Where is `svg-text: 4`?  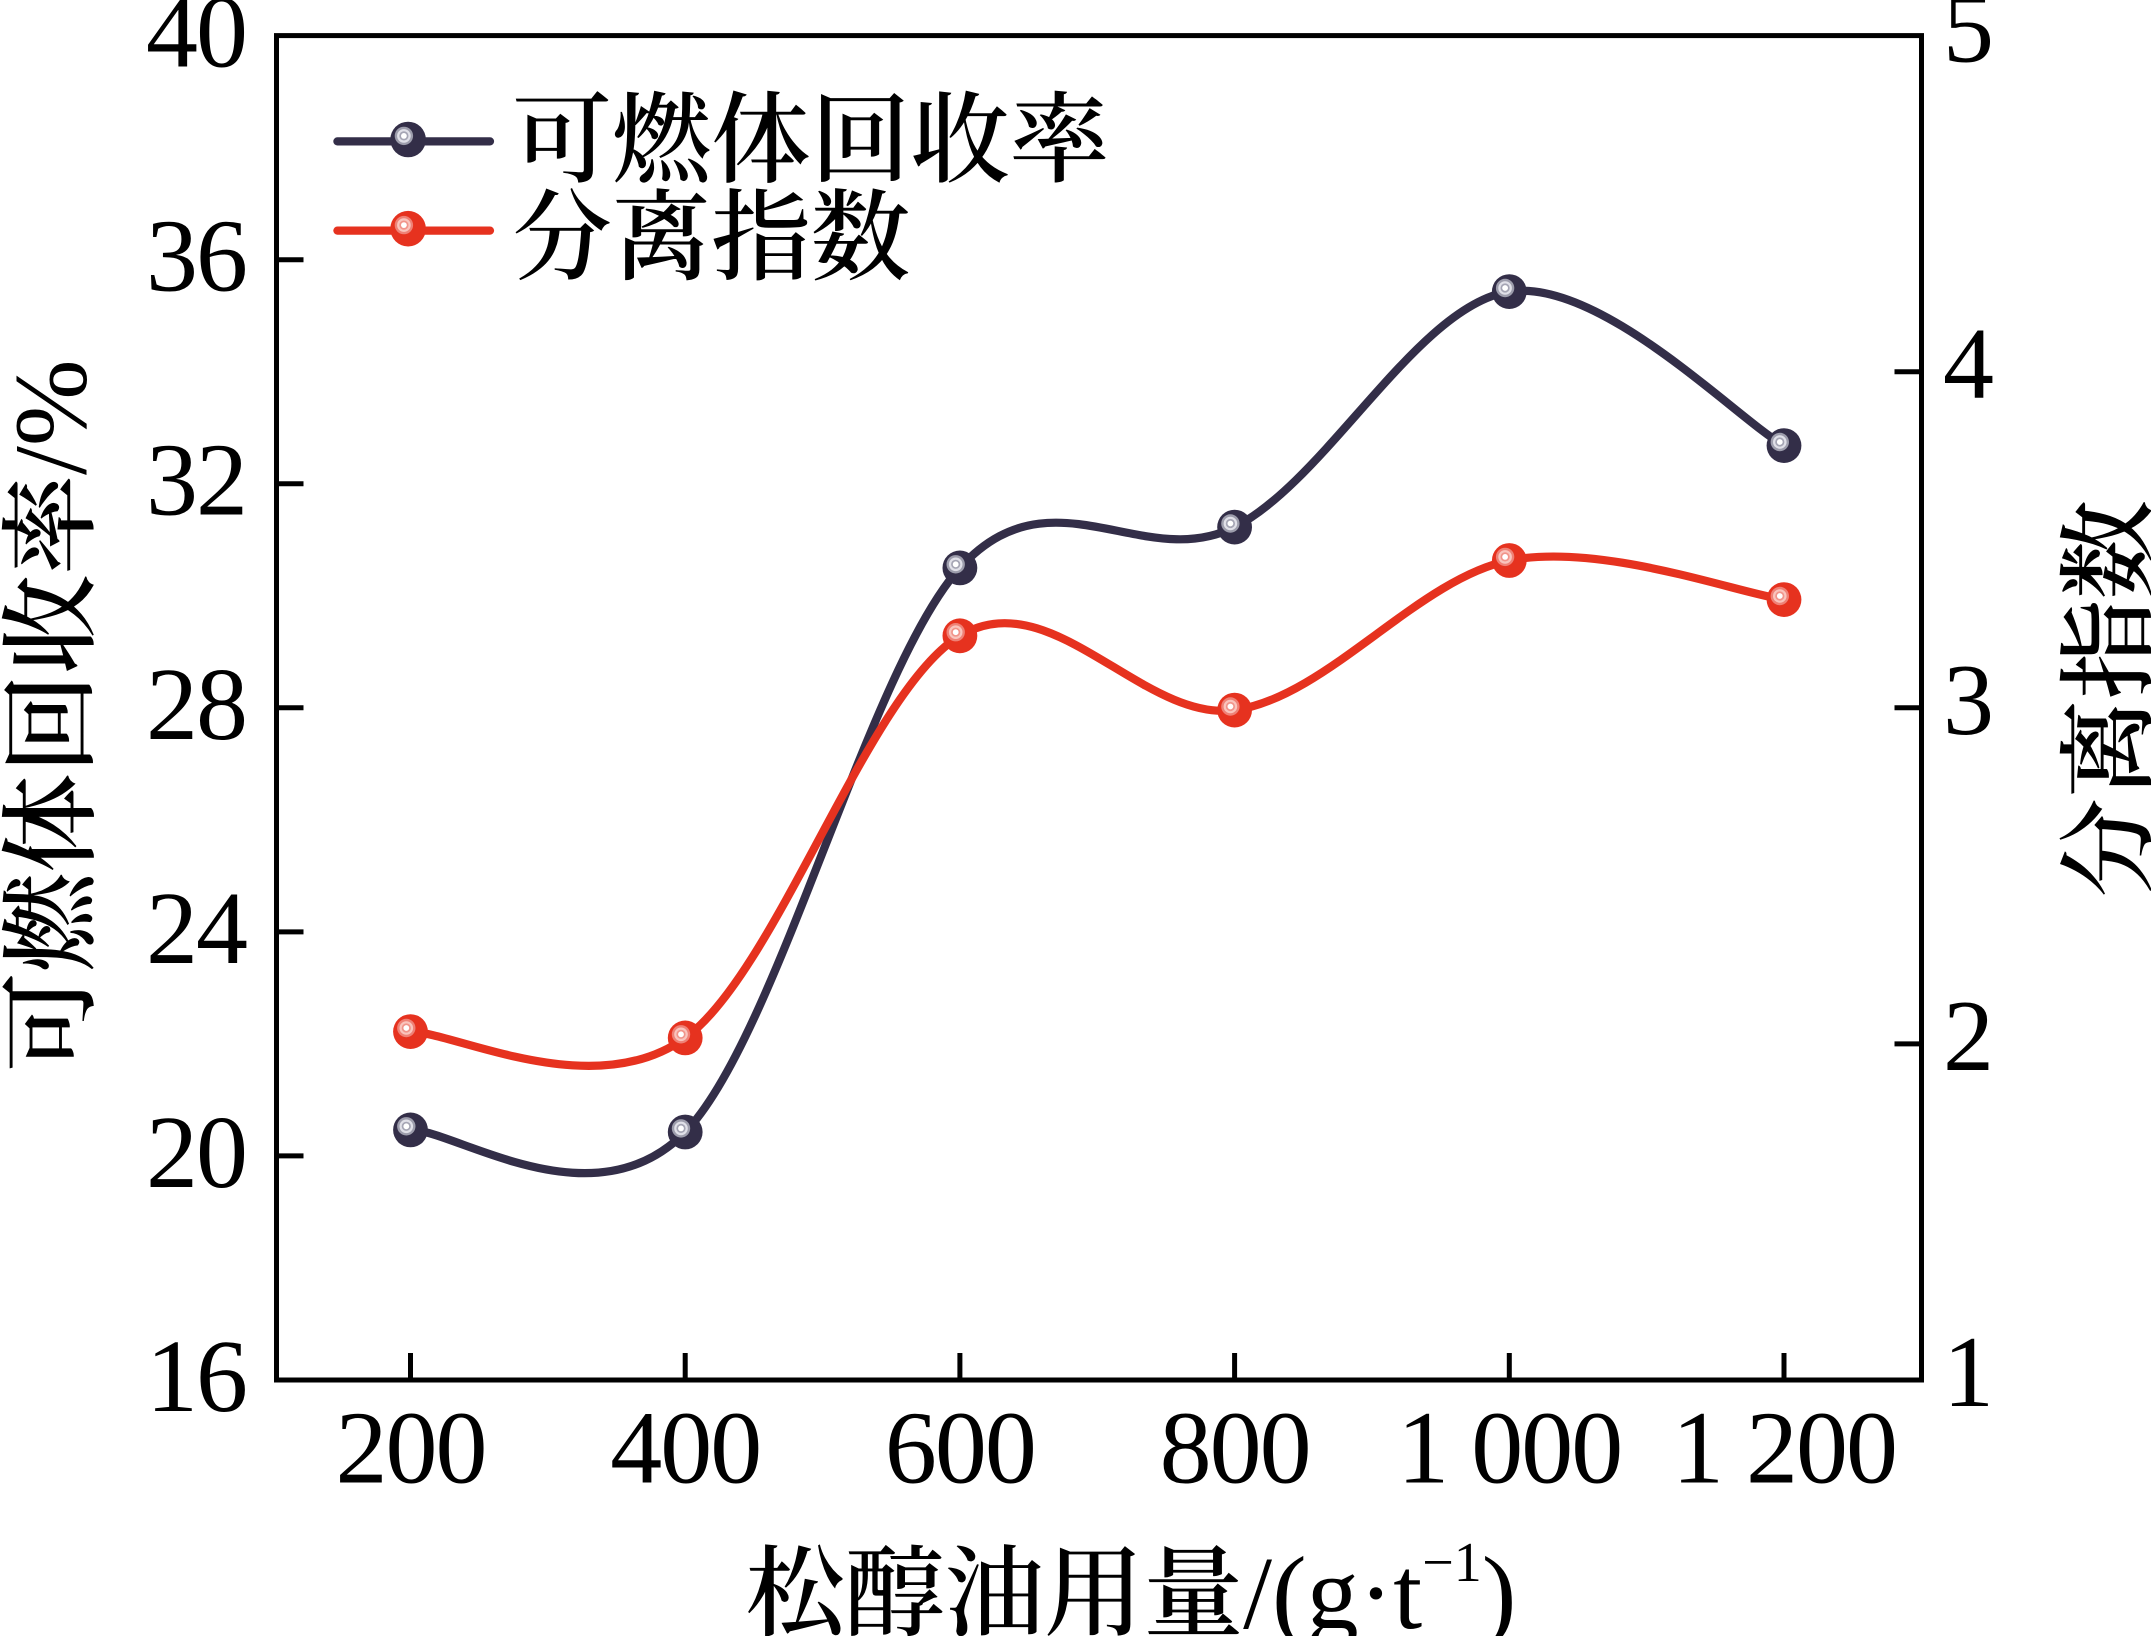 svg-text: 4 is located at coordinates (1968, 364).